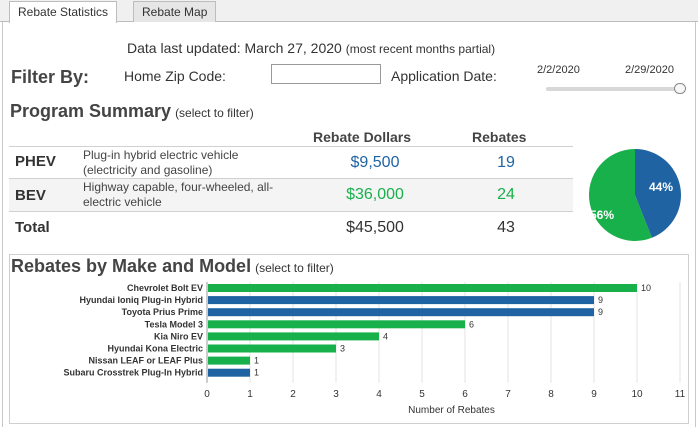 This screenshot has height=427, width=698. I want to click on bar-value-label: 6, so click(471, 324).